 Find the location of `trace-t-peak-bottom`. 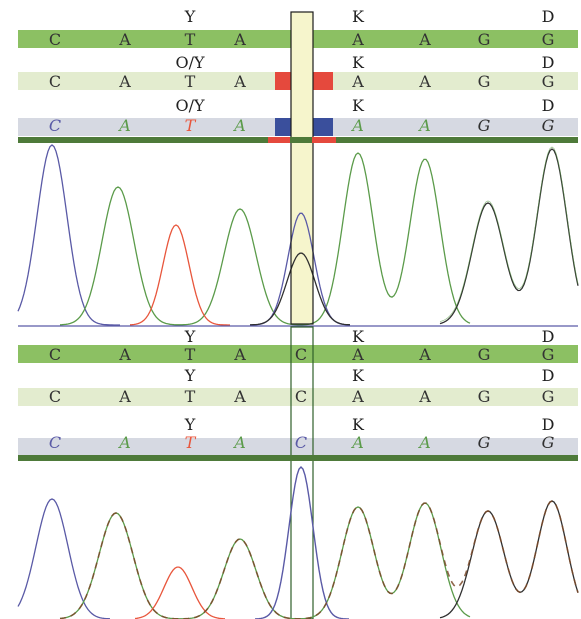

trace-t-peak-bottom is located at coordinates (180, 592).